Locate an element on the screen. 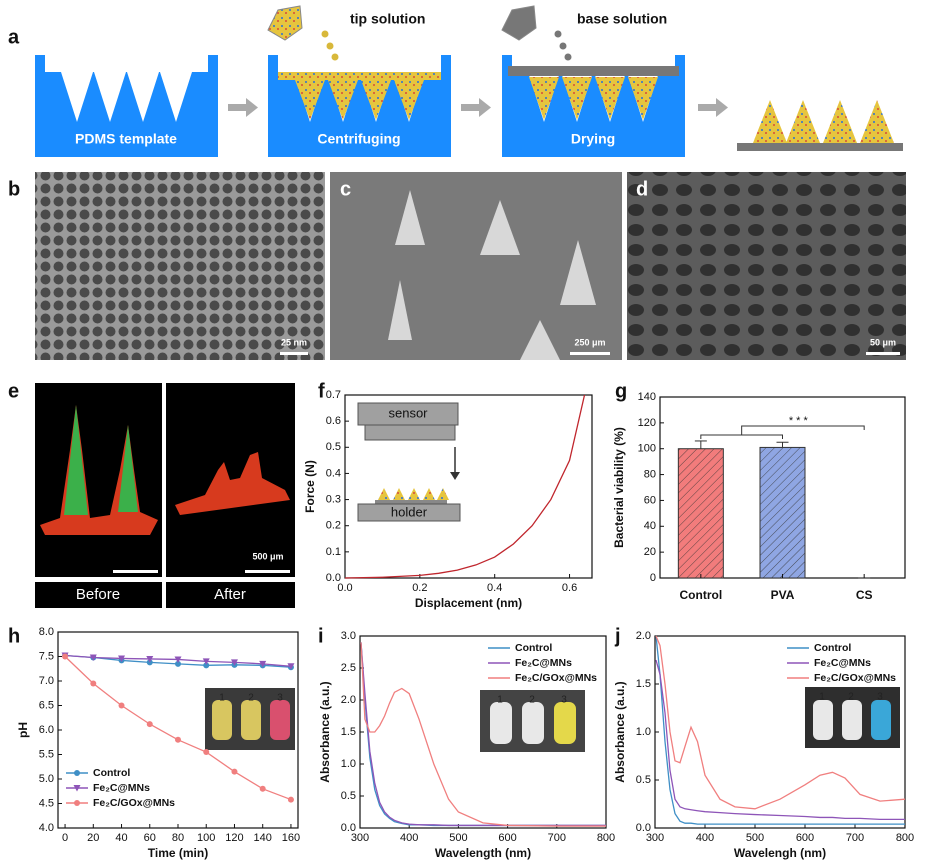 This screenshot has width=939, height=867. y-axis-label: Bacterial viability (%) is located at coordinates (619, 487).